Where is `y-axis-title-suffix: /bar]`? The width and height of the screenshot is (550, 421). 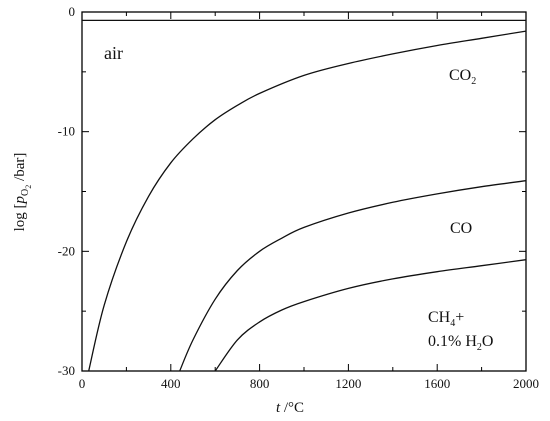 y-axis-title-suffix: /bar] is located at coordinates (20, 169).